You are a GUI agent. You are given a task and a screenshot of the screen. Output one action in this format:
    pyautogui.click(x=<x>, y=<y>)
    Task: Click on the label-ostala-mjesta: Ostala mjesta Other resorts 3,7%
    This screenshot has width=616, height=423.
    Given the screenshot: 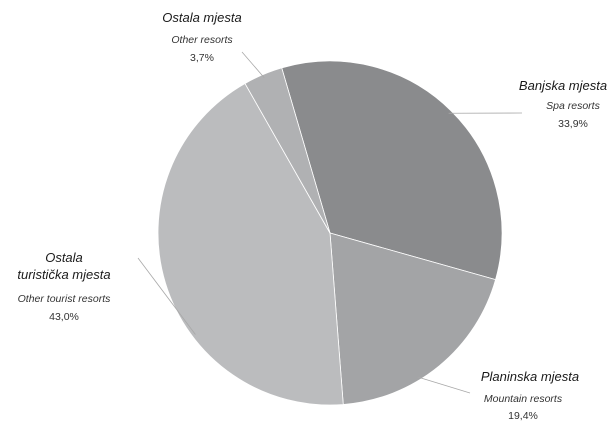 What is the action you would take?
    pyautogui.click(x=201, y=37)
    